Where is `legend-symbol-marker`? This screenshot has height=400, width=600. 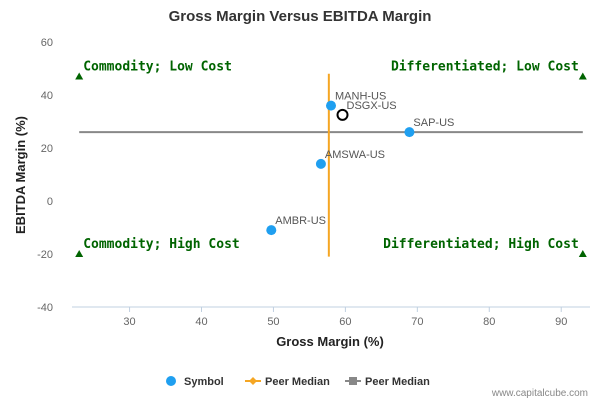 legend-symbol-marker is located at coordinates (171, 381).